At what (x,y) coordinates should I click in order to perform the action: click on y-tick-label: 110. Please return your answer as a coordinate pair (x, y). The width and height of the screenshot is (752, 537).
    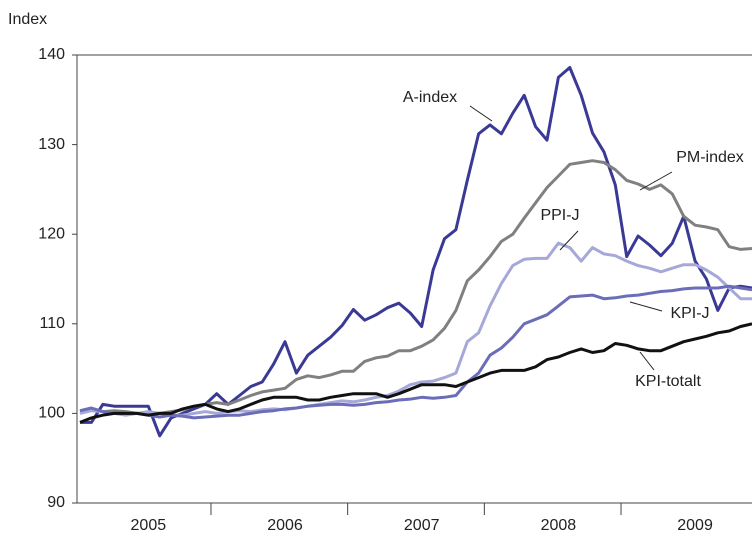
    Looking at the image, I should click on (52, 323).